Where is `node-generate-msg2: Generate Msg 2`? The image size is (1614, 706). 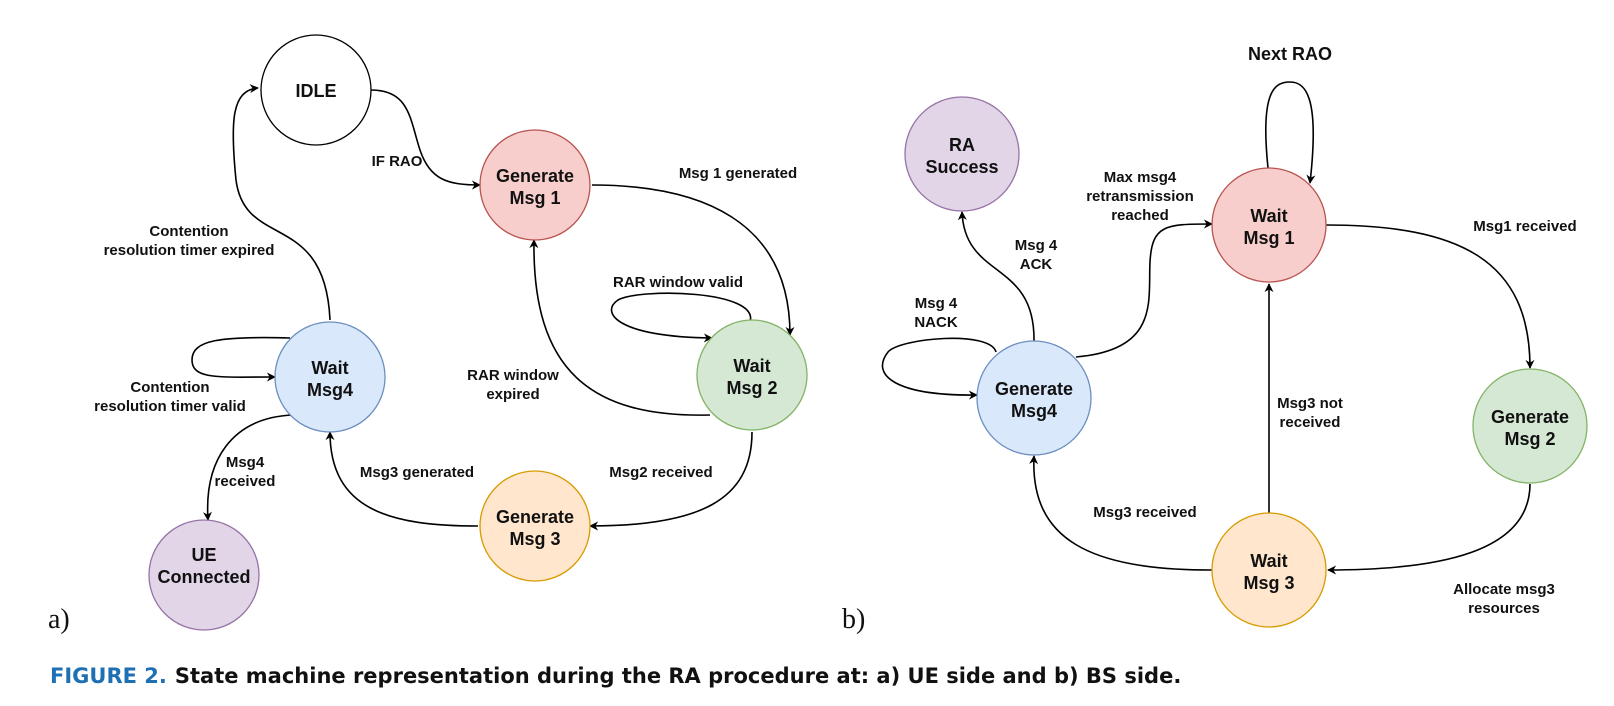
node-generate-msg2: Generate Msg 2 is located at coordinates (1530, 426).